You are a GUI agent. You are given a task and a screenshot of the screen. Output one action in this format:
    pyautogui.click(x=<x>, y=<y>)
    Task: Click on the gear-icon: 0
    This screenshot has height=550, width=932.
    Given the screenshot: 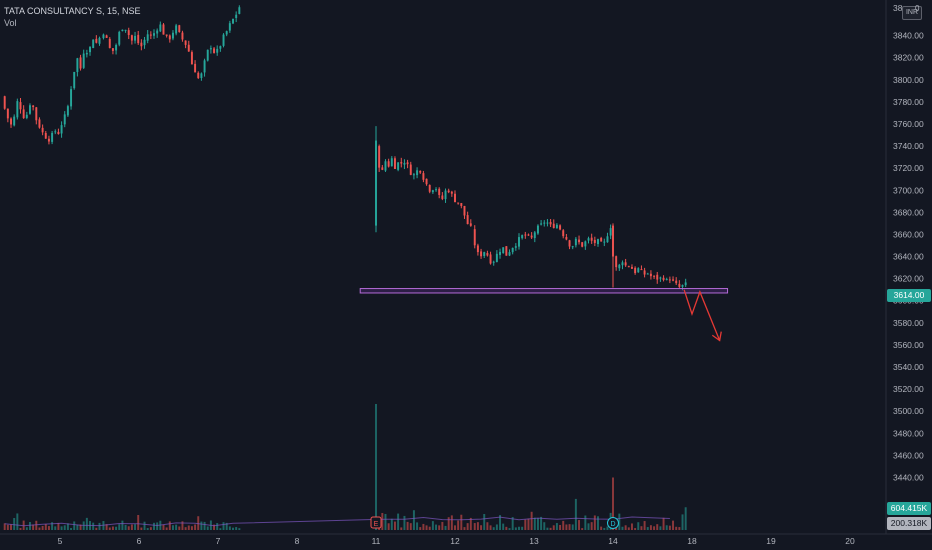 What is the action you would take?
    pyautogui.click(x=917, y=8)
    